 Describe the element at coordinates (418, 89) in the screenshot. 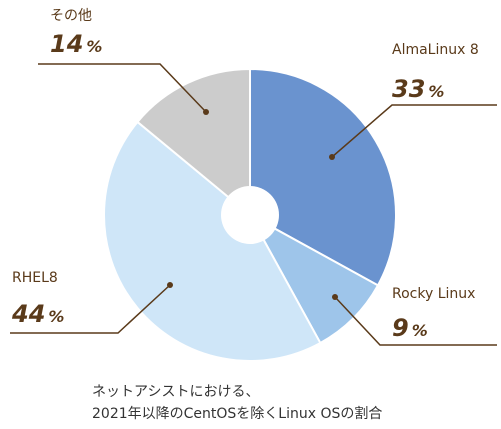

I see `slice-percent: 33%` at that location.